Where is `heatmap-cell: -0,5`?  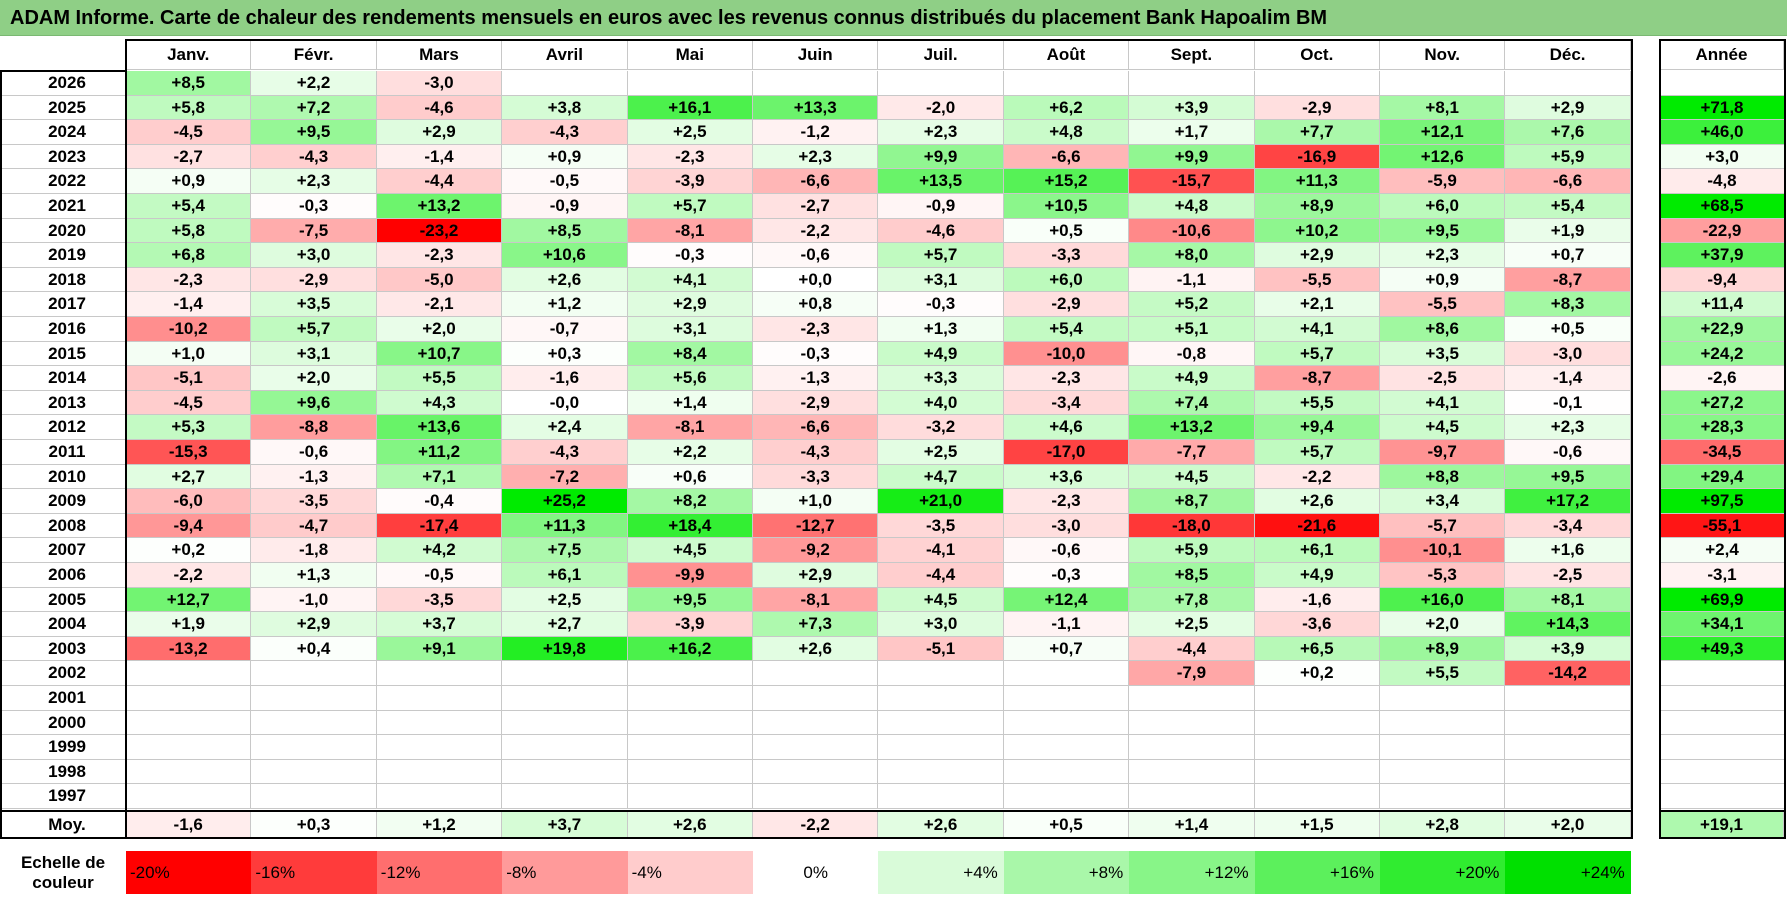
heatmap-cell: -0,5 is located at coordinates (439, 575).